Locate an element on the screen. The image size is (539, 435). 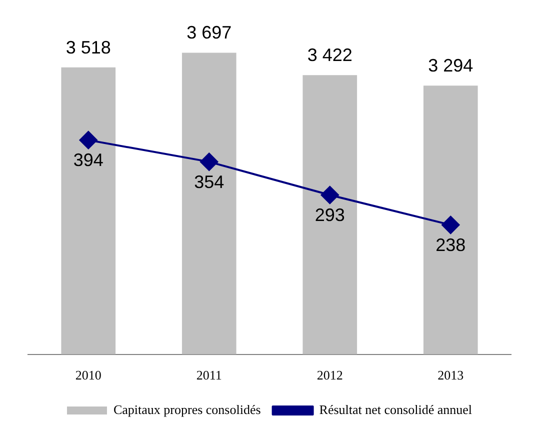
data-label: 238 is located at coordinates (451, 244).